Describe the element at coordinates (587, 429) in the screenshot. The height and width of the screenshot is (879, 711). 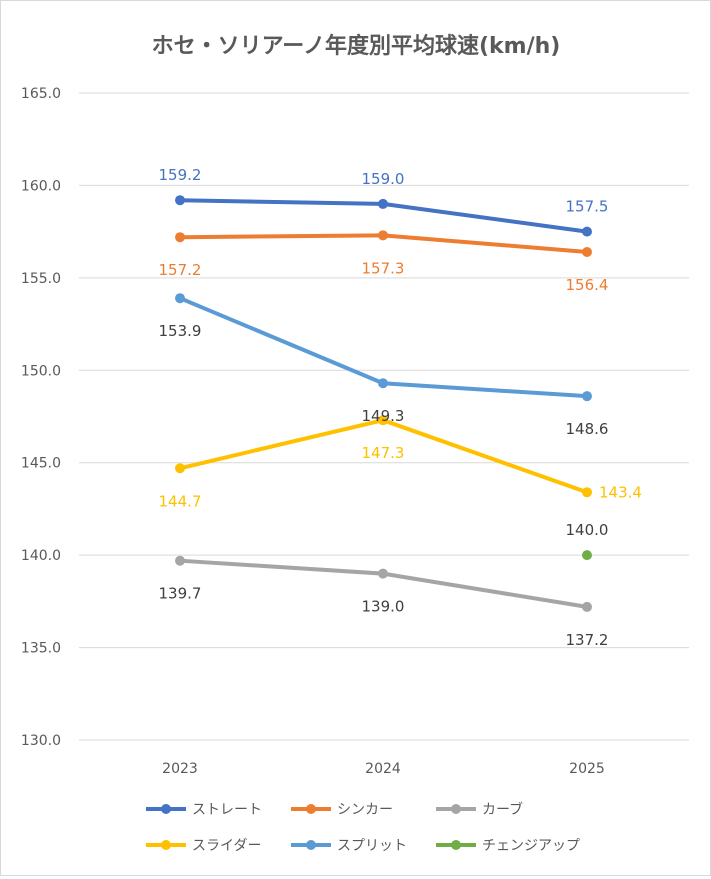
I see `data-label: 148.6` at that location.